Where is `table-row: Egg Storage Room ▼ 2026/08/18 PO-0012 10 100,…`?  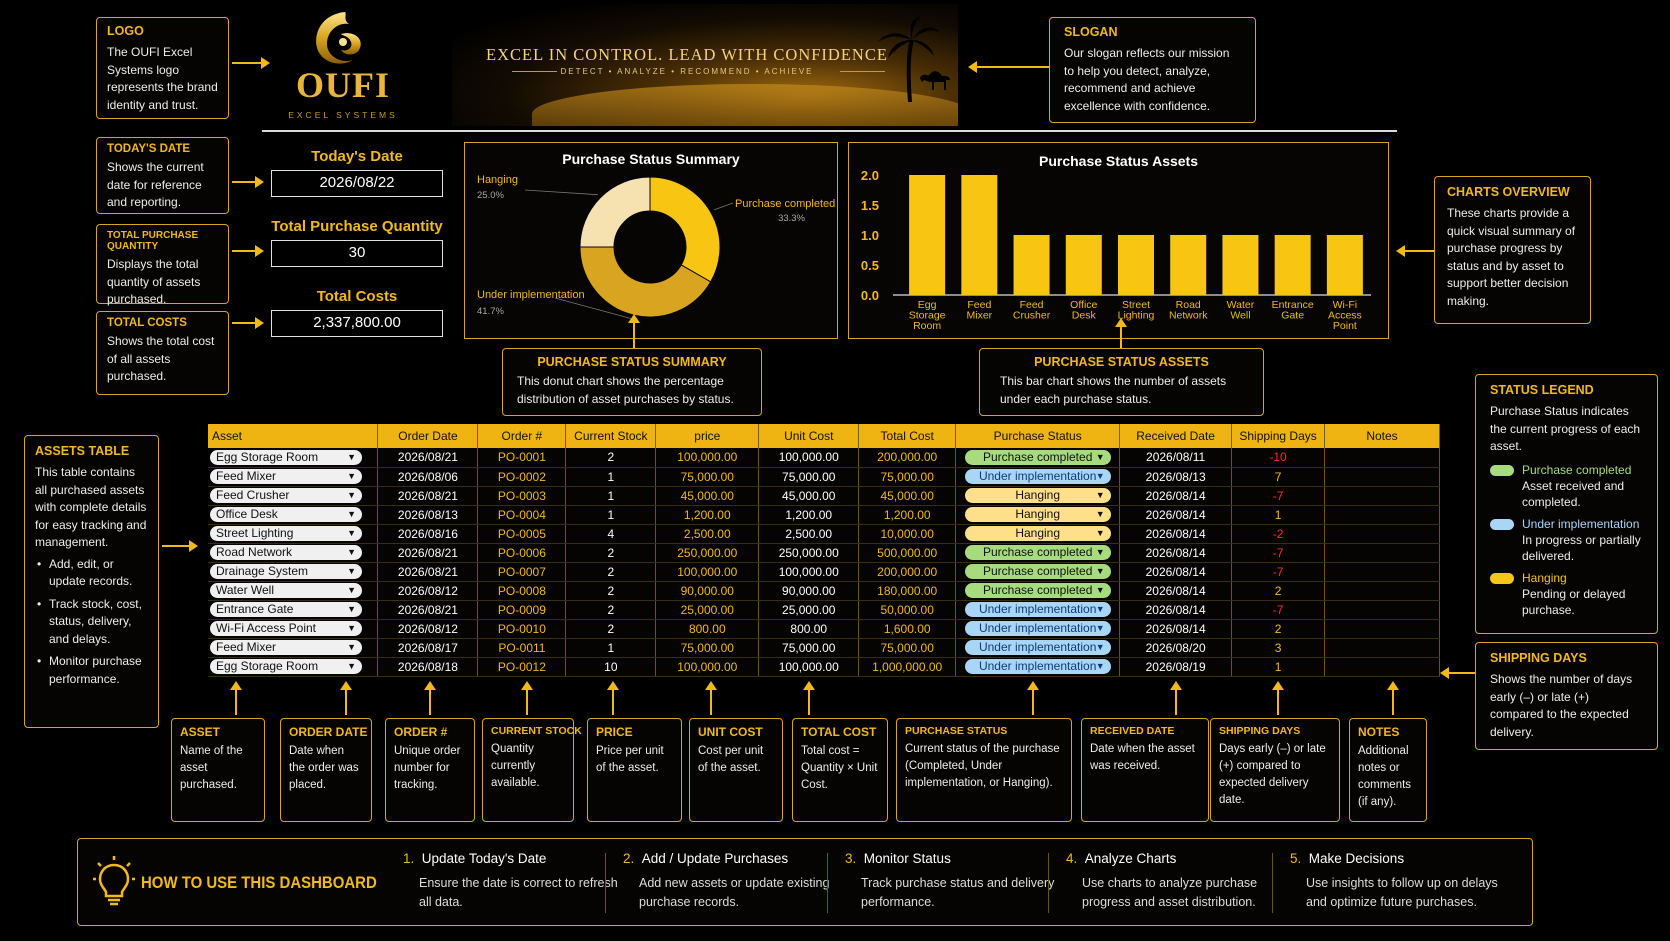
table-row: Egg Storage Room ▼ 2026/08/18 PO-0012 10 100,… is located at coordinates (824, 667).